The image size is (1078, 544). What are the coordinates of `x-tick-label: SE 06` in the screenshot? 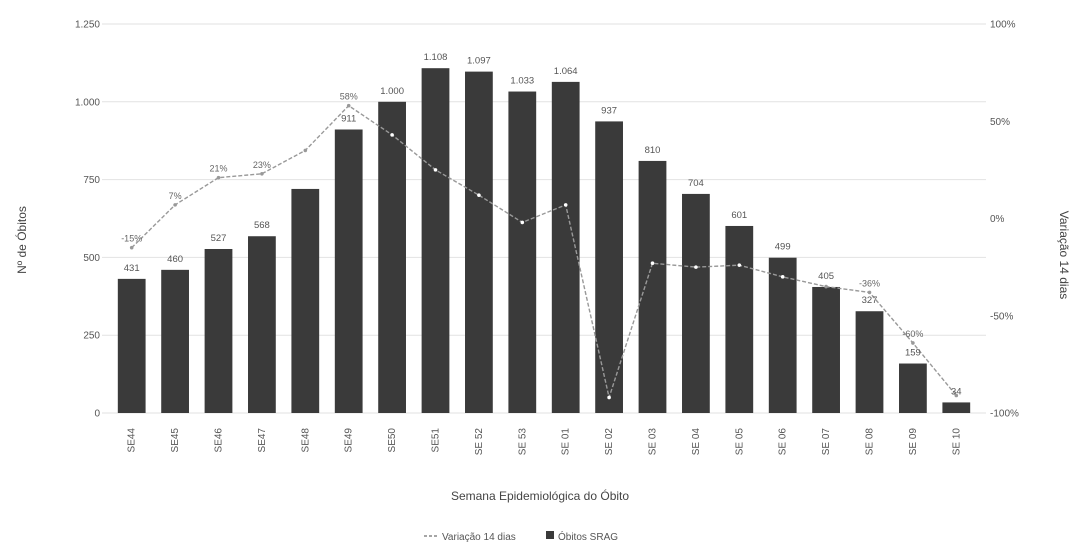 It's located at (783, 442).